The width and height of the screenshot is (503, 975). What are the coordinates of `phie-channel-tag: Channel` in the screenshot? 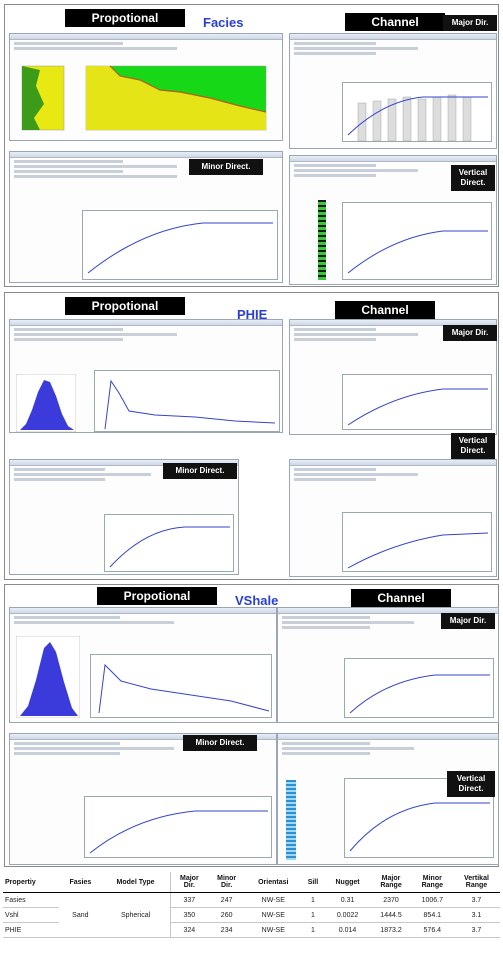 It's located at (385, 310).